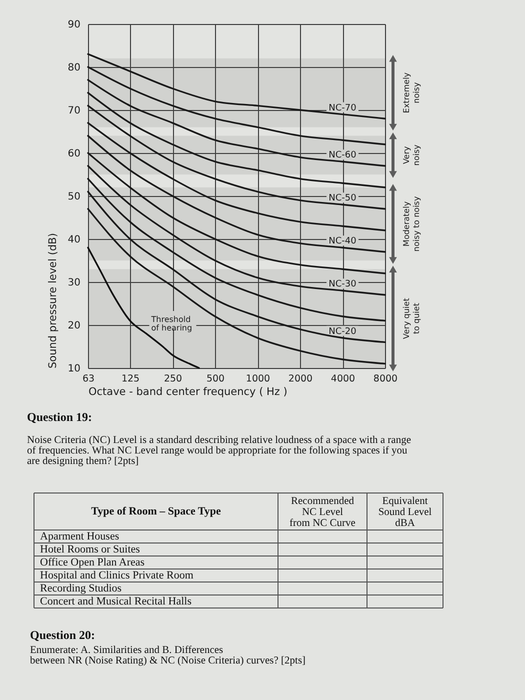 This screenshot has width=525, height=700. What do you see at coordinates (156, 512) in the screenshot?
I see `text: Type of Room – Space Type` at bounding box center [156, 512].